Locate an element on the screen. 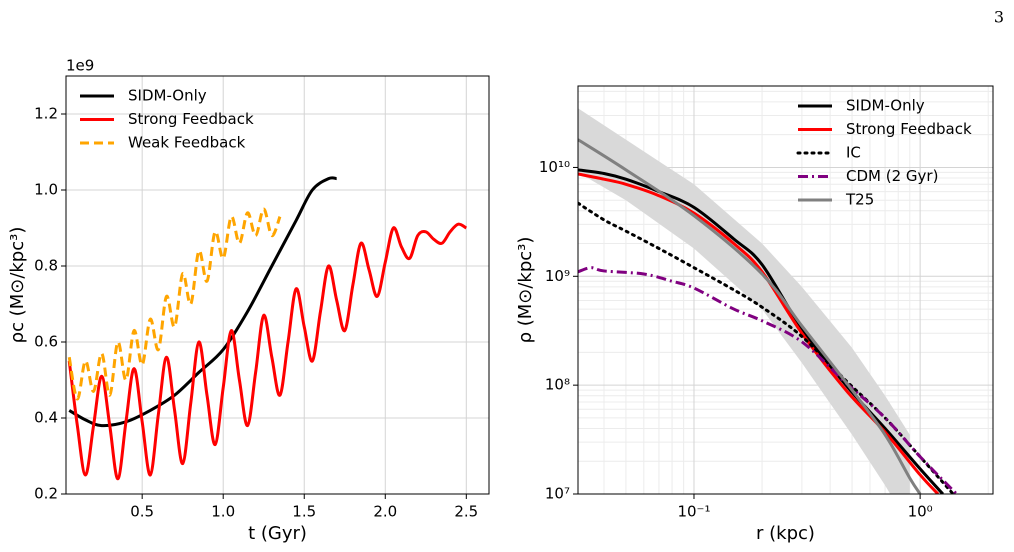  x-tick-label: 2.5 is located at coordinates (466, 512).